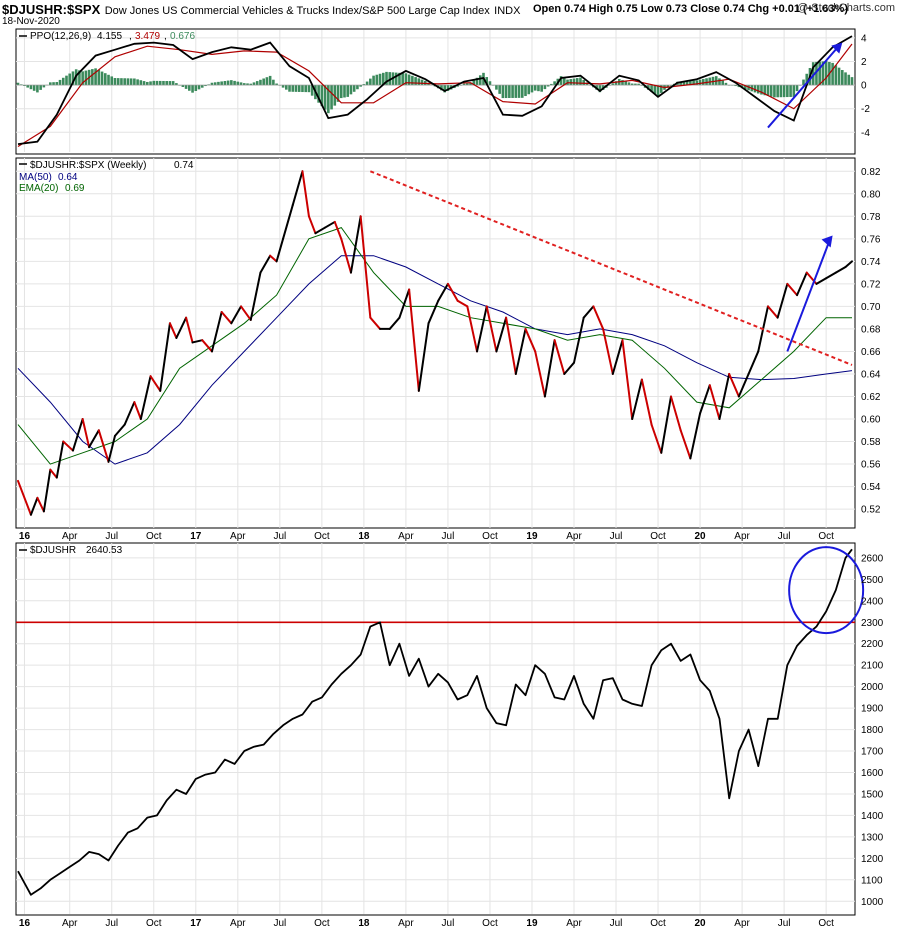 The width and height of the screenshot is (900, 930). I want to click on ema-legend-label: EMA(20), so click(38, 188).